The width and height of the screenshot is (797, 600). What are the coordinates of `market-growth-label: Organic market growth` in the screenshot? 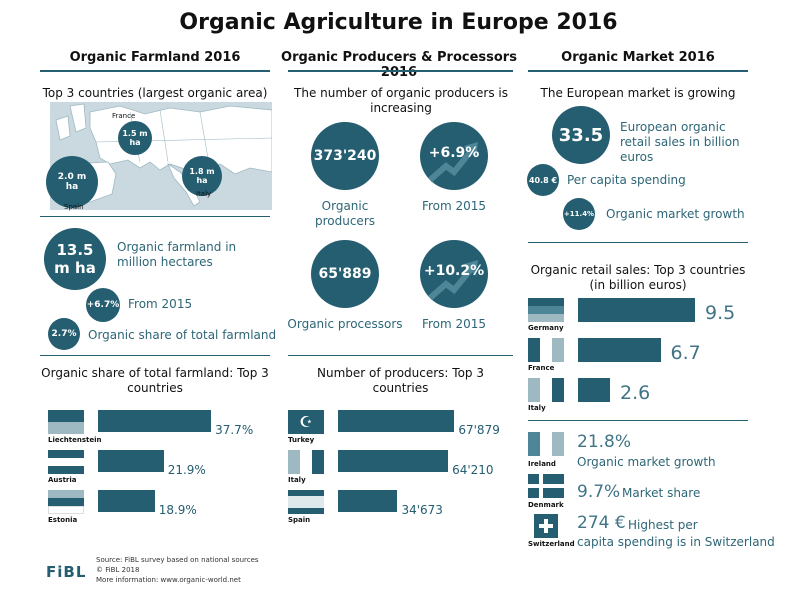 It's located at (675, 214).